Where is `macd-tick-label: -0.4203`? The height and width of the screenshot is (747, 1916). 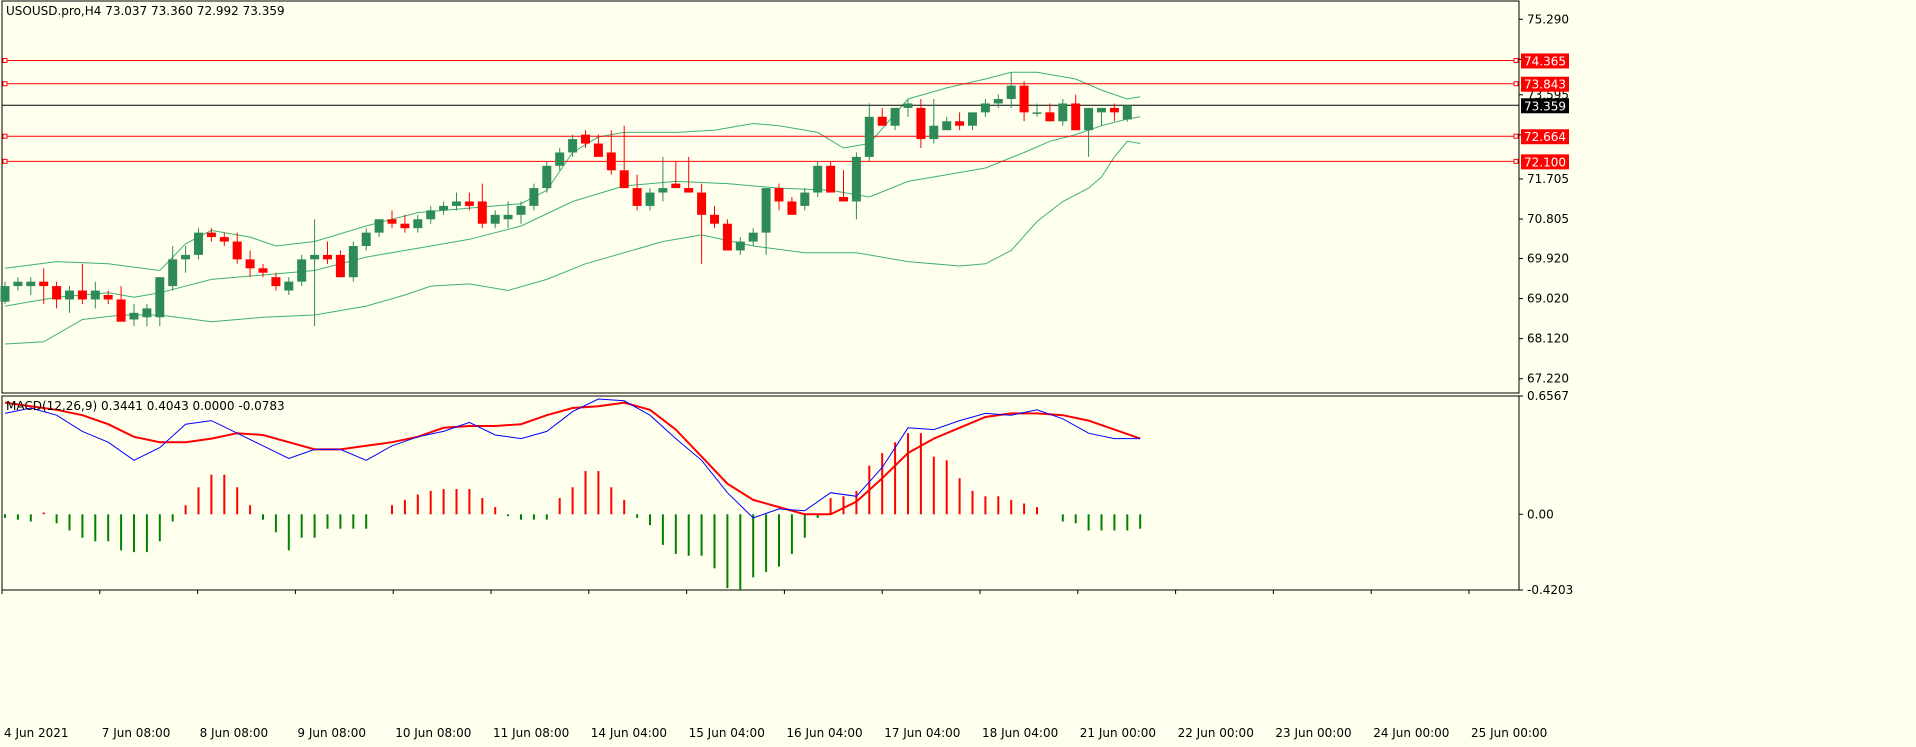
macd-tick-label: -0.4203 is located at coordinates (1550, 590).